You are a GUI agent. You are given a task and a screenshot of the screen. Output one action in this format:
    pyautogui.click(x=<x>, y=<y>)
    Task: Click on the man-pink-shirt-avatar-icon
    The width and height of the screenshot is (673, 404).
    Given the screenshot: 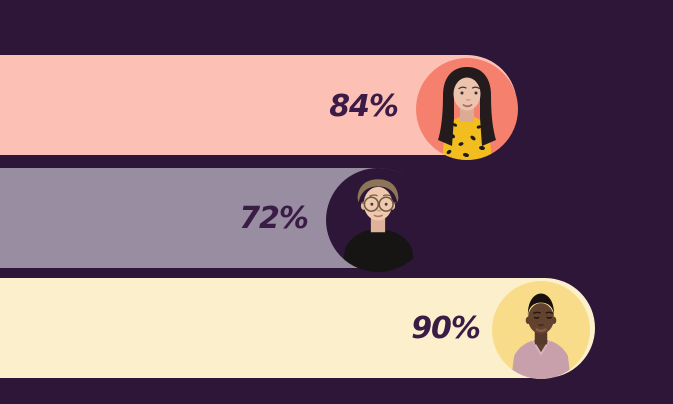 What is the action you would take?
    pyautogui.click(x=541, y=336)
    